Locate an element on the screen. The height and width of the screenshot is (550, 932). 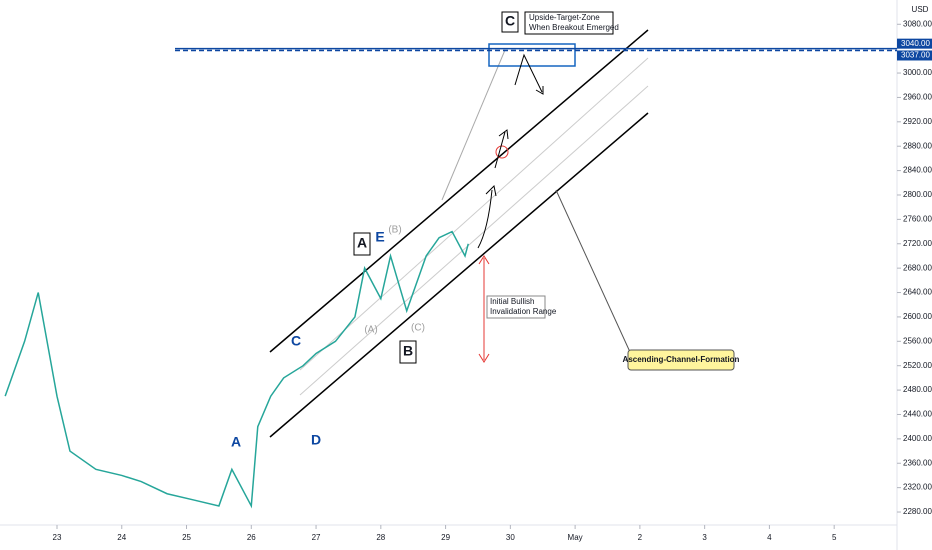
x-tick-label: 24 is located at coordinates (121, 537).